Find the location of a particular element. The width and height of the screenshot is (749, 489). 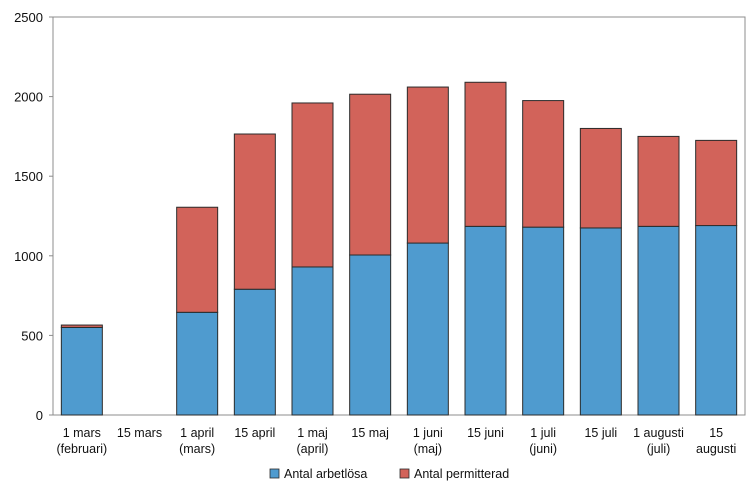

x-tick-label: augusti is located at coordinates (716, 449).